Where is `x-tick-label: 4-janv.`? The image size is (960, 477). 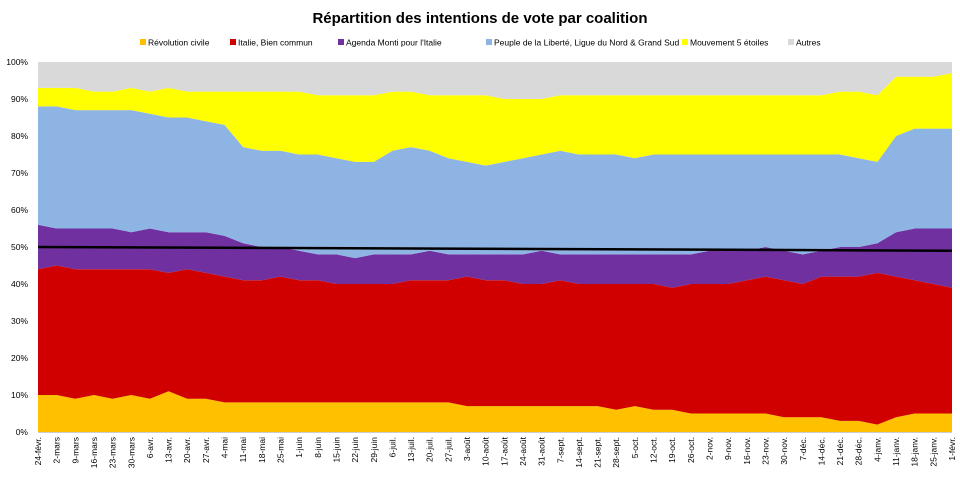
x-tick-label: 4-janv. is located at coordinates (877, 449).